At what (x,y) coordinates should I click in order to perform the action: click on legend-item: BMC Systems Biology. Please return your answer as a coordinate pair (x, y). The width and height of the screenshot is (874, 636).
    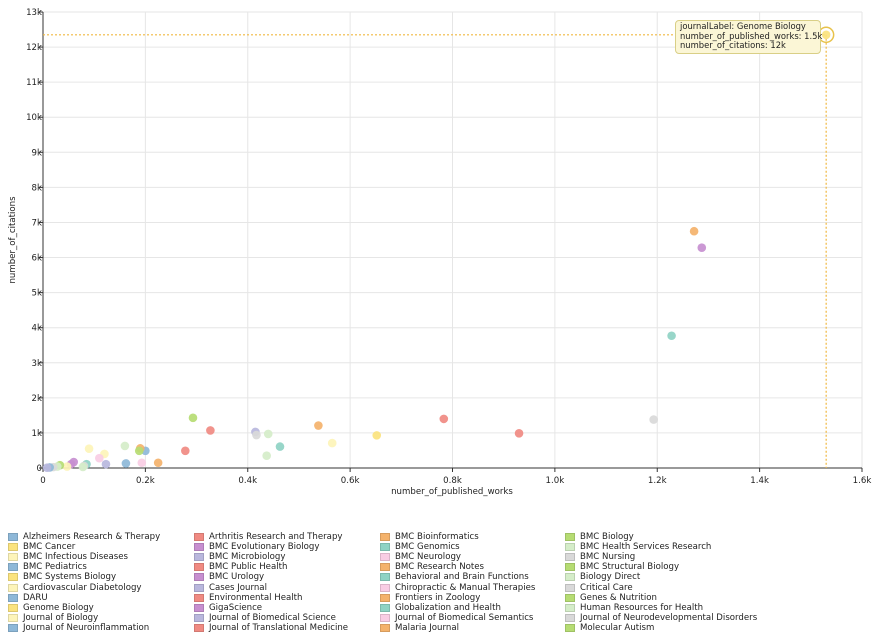
    Looking at the image, I should click on (62, 577).